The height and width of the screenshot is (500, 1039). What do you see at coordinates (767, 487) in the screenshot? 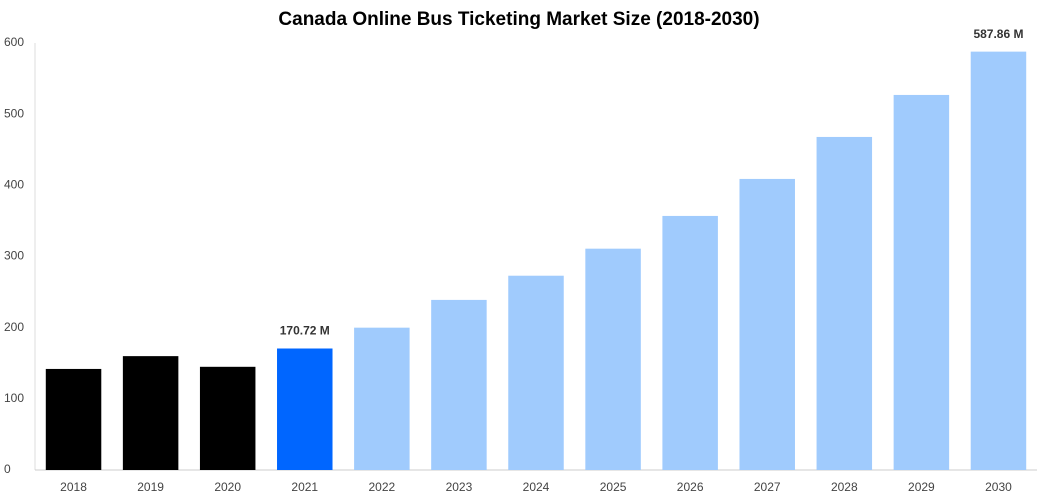
I see `x-tick-label: 2027` at bounding box center [767, 487].